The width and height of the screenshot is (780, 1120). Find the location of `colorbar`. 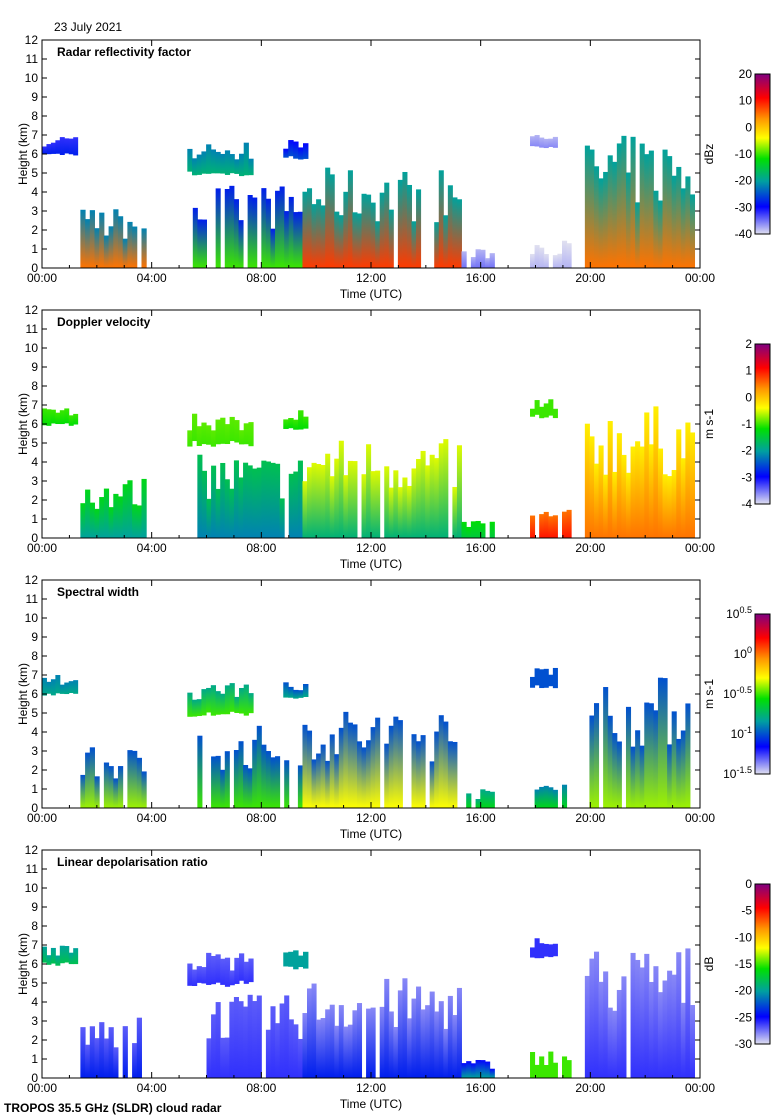

colorbar is located at coordinates (762, 424).